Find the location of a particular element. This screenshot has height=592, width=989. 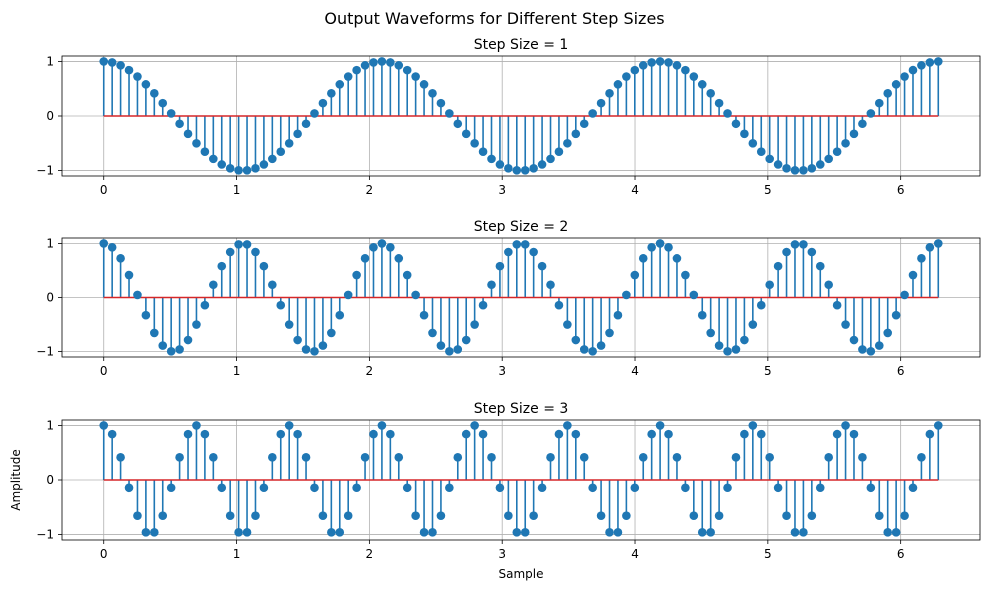

chart-title: Step Size = 3 is located at coordinates (521, 409).